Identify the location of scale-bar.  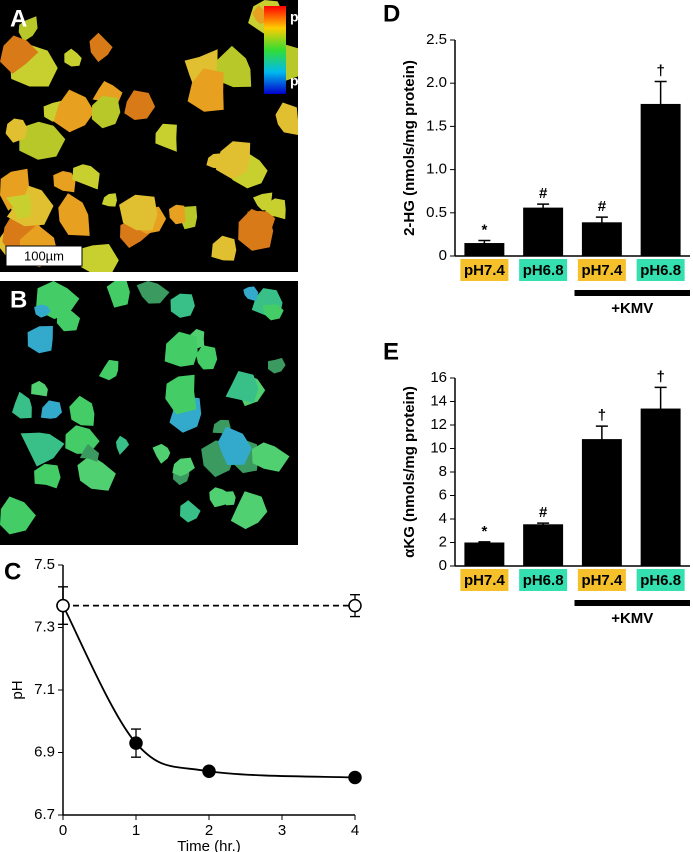
(44, 256).